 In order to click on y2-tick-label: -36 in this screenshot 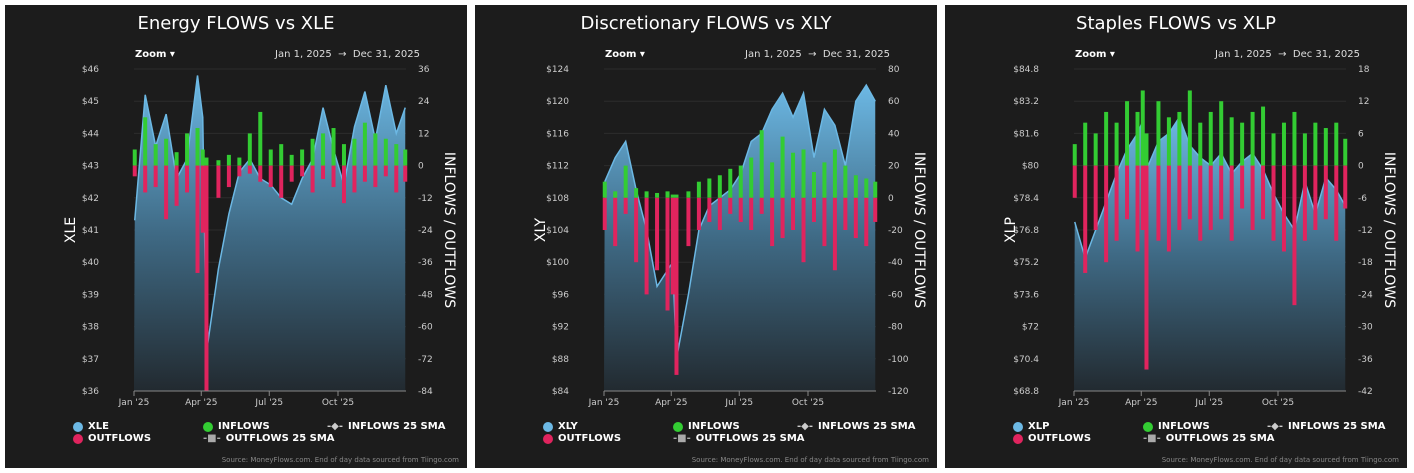, I will do `click(1365, 360)`.